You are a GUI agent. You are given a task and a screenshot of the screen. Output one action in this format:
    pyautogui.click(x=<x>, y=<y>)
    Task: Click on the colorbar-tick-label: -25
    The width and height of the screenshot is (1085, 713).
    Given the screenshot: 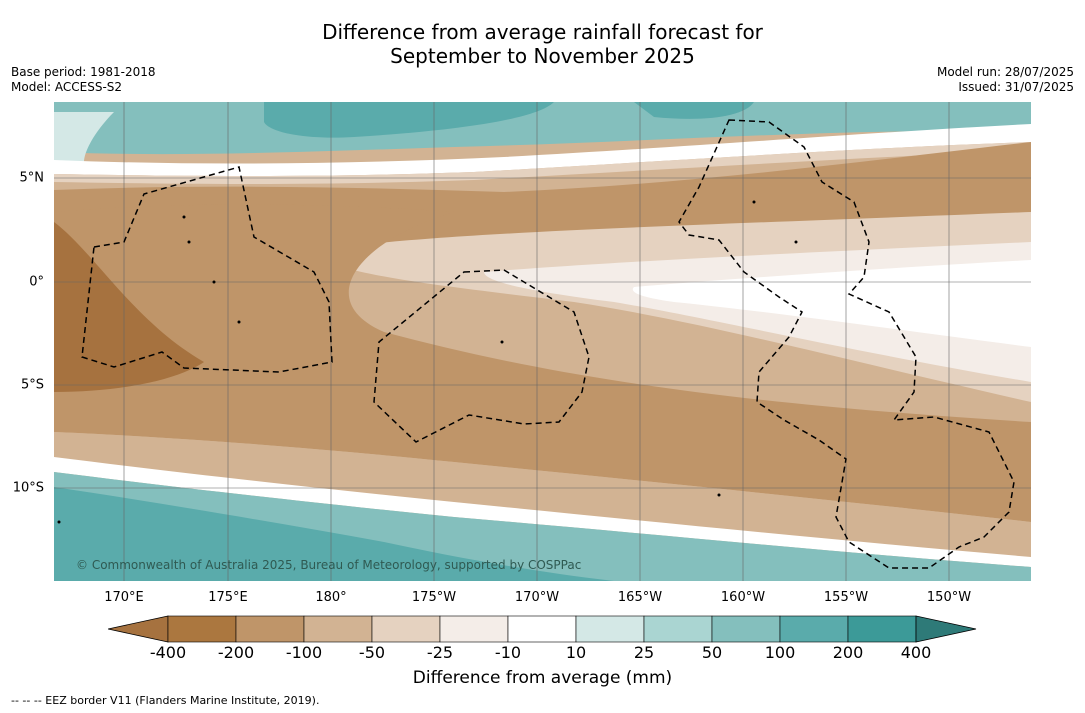 What is the action you would take?
    pyautogui.click(x=440, y=652)
    